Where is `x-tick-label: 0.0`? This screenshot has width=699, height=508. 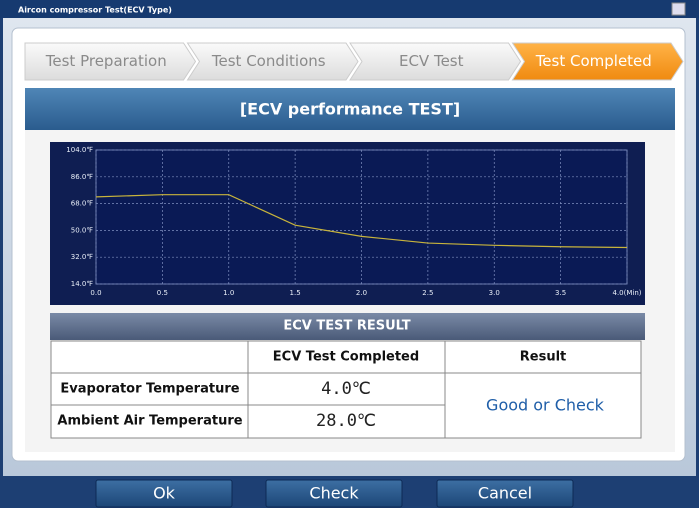 x-tick-label: 0.0 is located at coordinates (95, 293).